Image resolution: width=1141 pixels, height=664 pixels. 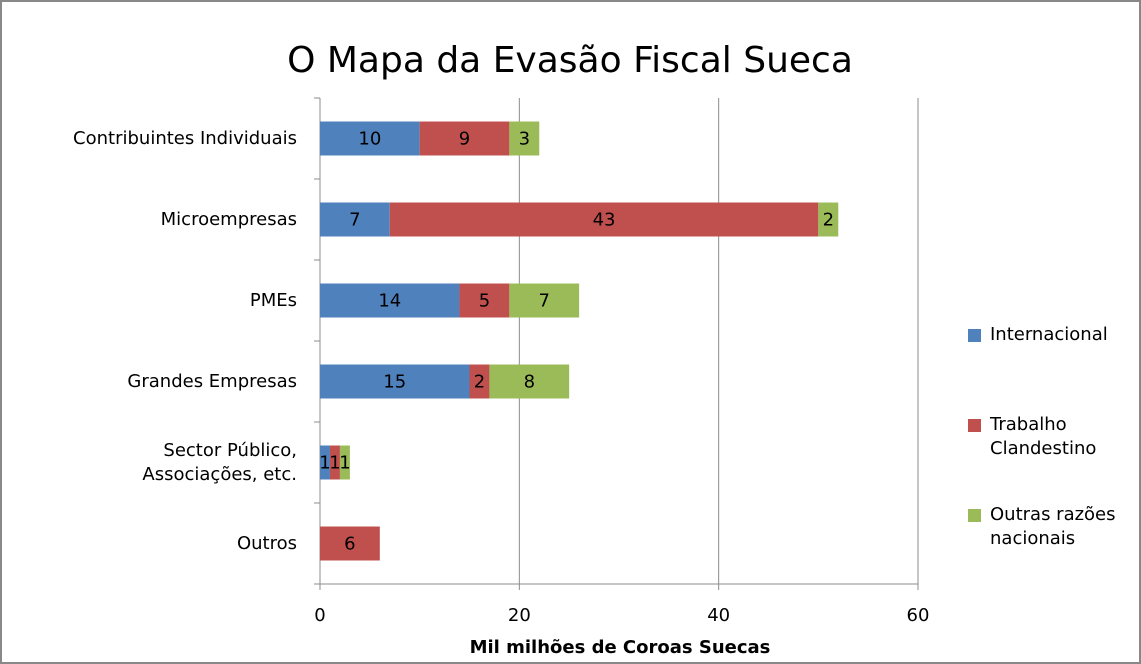 I want to click on y-tick-label: PMEs, so click(x=273, y=300).